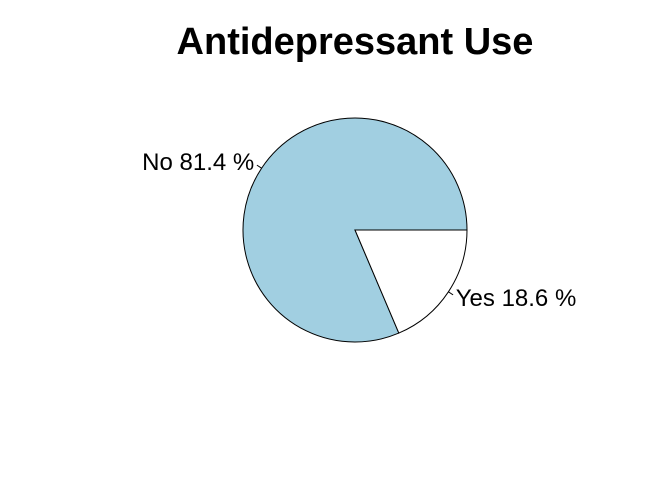 Image resolution: width=672 pixels, height=480 pixels. I want to click on chart-title: Antidepressant Use, so click(355, 42).